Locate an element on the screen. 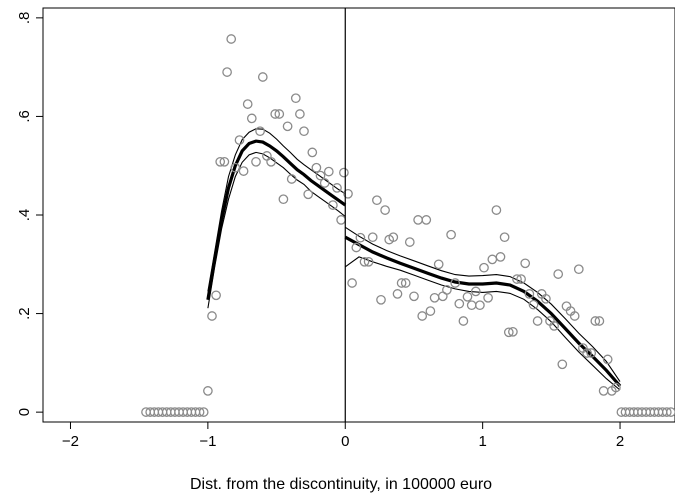  y-tick-label: 0 is located at coordinates (24, 412).